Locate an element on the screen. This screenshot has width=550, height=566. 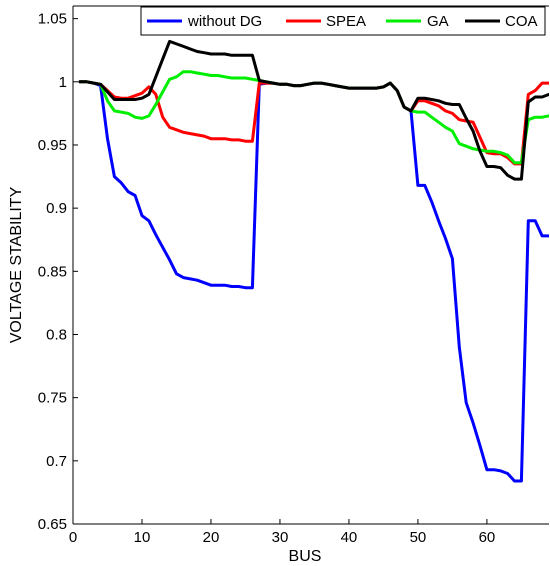
x-tick-label: 50 is located at coordinates (418, 537).